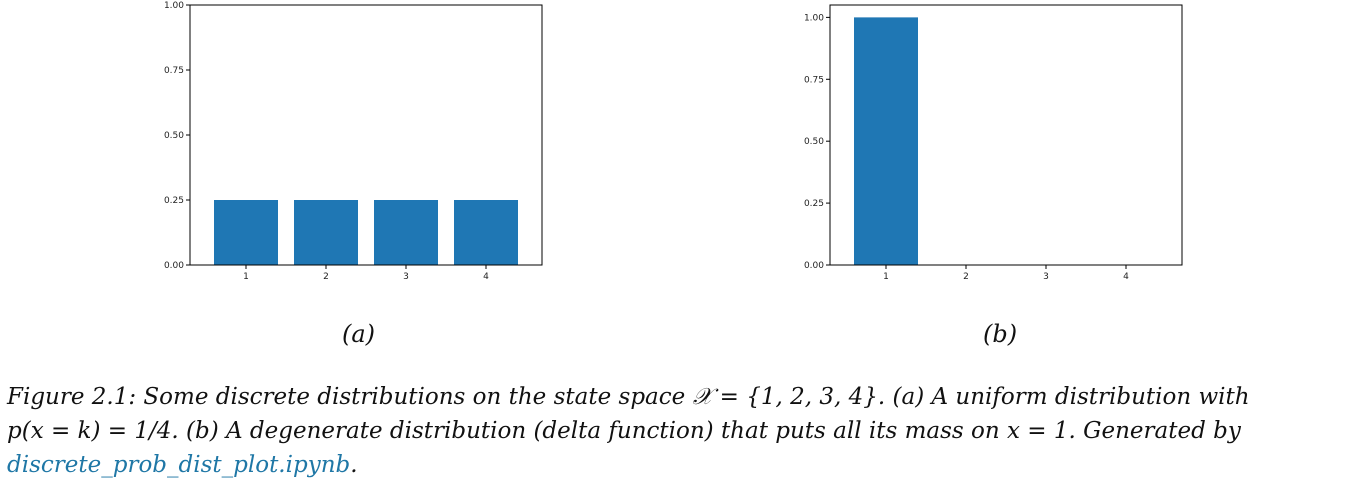 The width and height of the screenshot is (1363, 487). Describe the element at coordinates (814, 204) in the screenshot. I see `chart-b-ytick-label: 0.25` at that location.